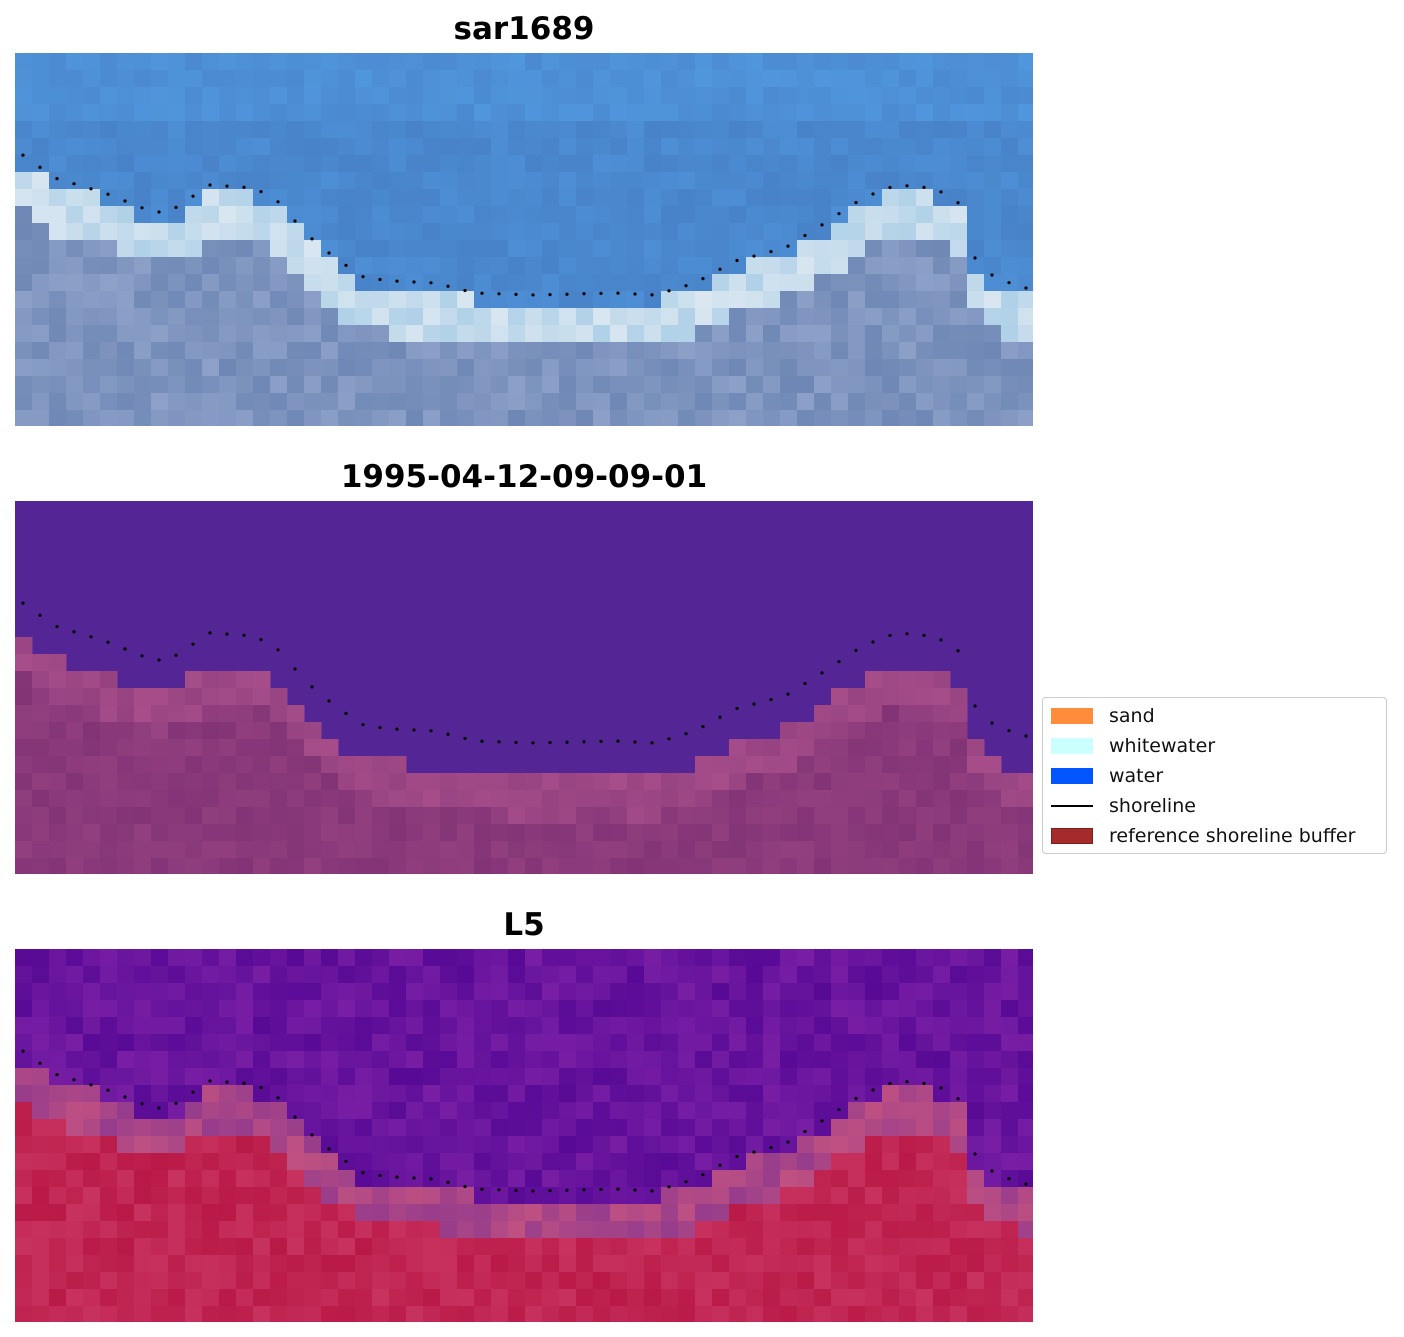 The image size is (1404, 1337). What do you see at coordinates (524, 477) in the screenshot?
I see `panel-2-title: 1995-04-12-09-09-01` at bounding box center [524, 477].